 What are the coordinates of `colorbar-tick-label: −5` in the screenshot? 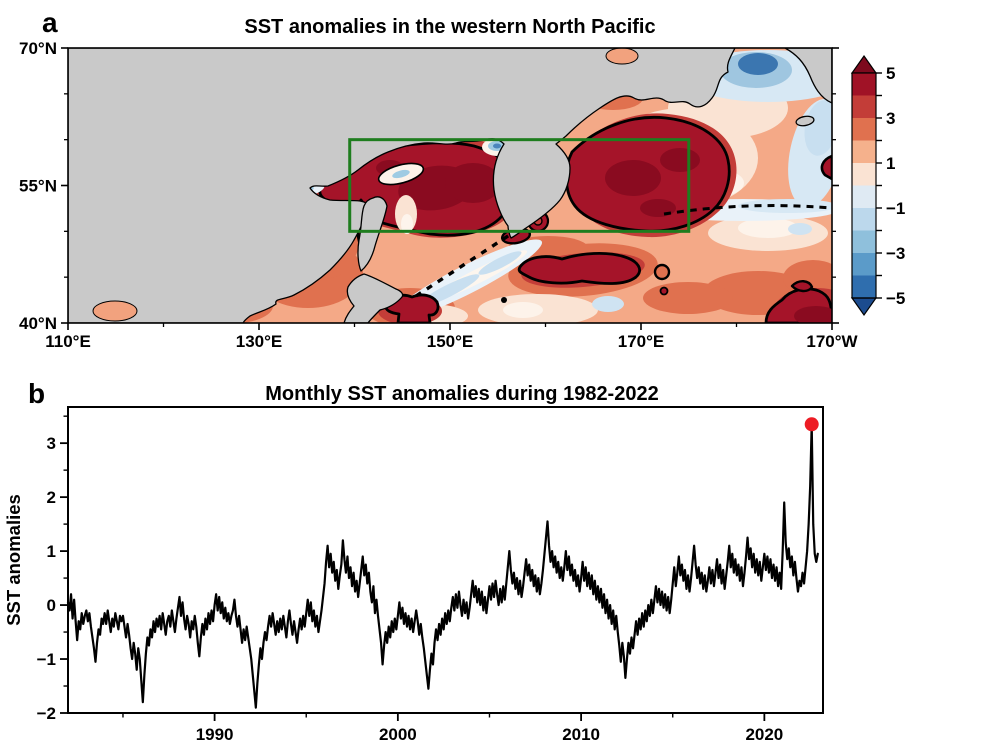 It's located at (895, 298).